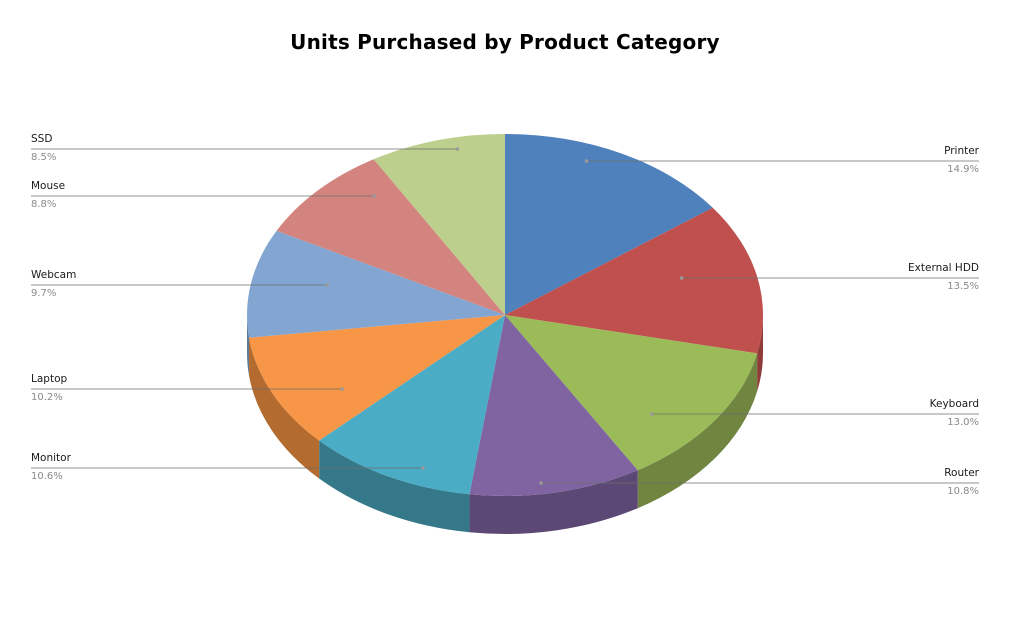 This screenshot has width=1010, height=624. Describe the element at coordinates (43, 204) in the screenshot. I see `slice-percent-mouse: 8.8%` at that location.